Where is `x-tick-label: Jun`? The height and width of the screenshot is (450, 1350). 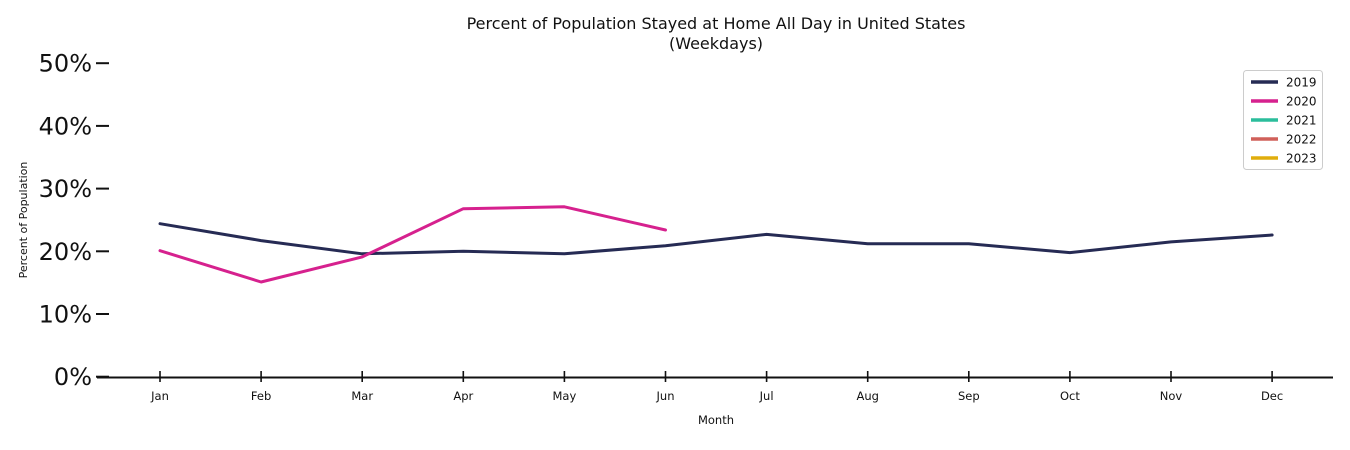 x-tick-label: Jun is located at coordinates (665, 396).